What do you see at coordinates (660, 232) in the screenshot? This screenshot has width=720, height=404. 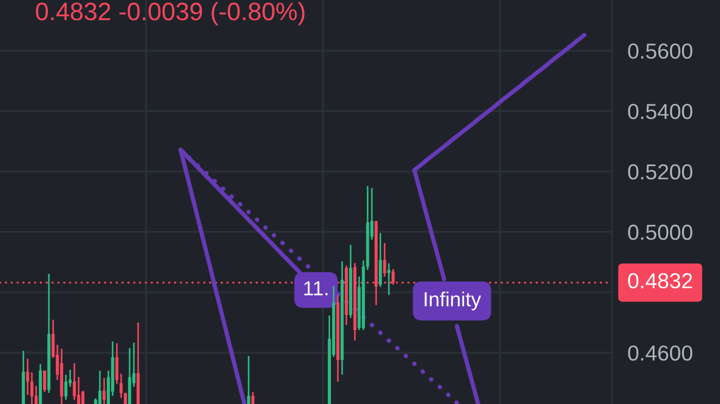 I see `y-tick-label: 0.5000` at bounding box center [660, 232].